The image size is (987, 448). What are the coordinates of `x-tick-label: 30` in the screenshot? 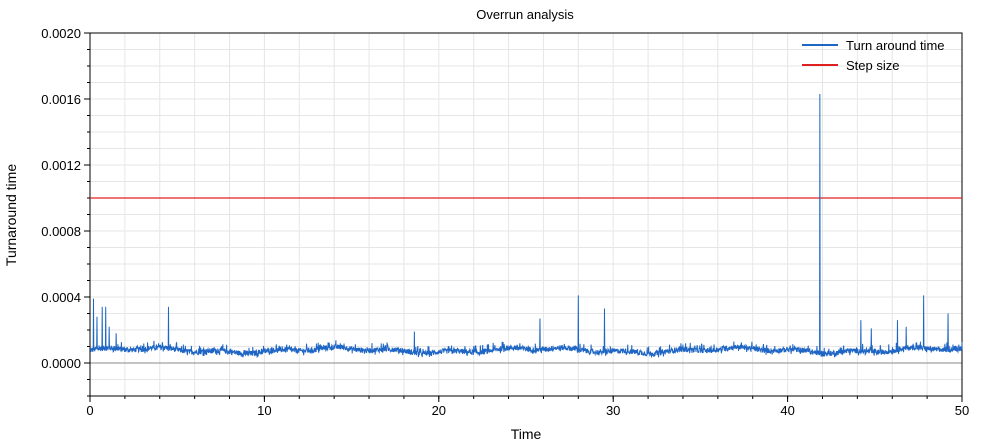 It's located at (613, 410).